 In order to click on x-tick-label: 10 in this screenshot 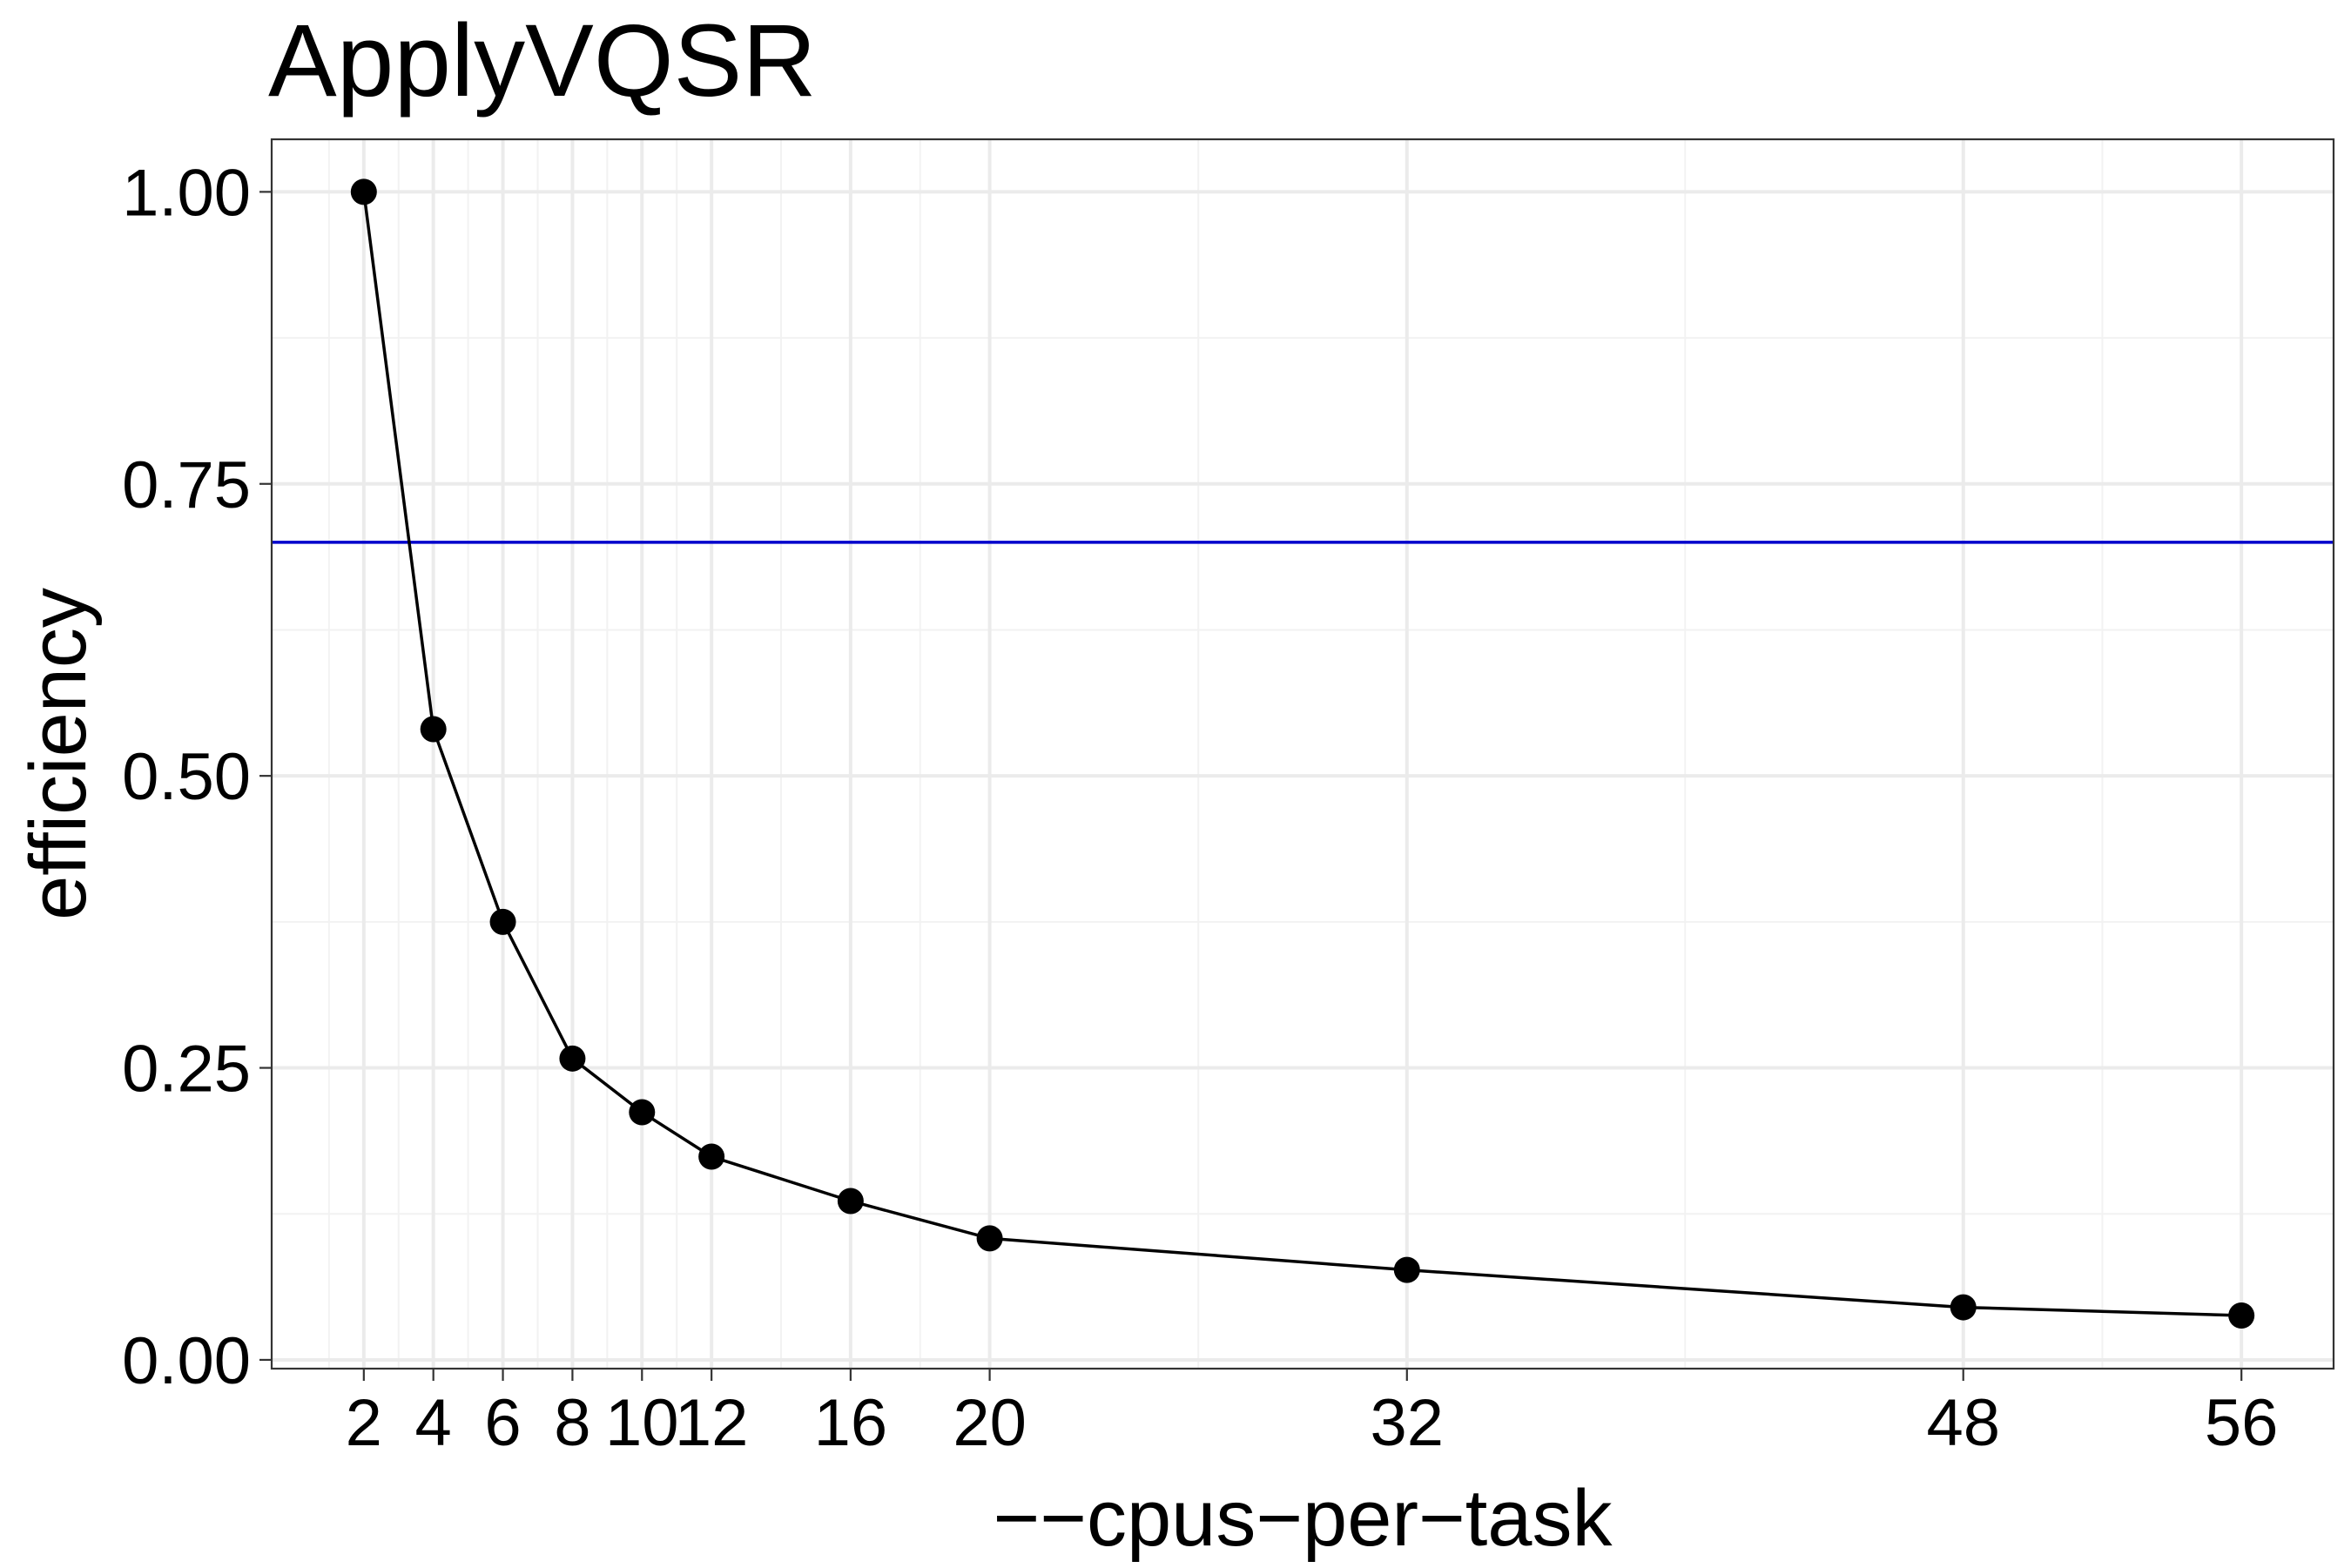, I will do `click(642, 1423)`.